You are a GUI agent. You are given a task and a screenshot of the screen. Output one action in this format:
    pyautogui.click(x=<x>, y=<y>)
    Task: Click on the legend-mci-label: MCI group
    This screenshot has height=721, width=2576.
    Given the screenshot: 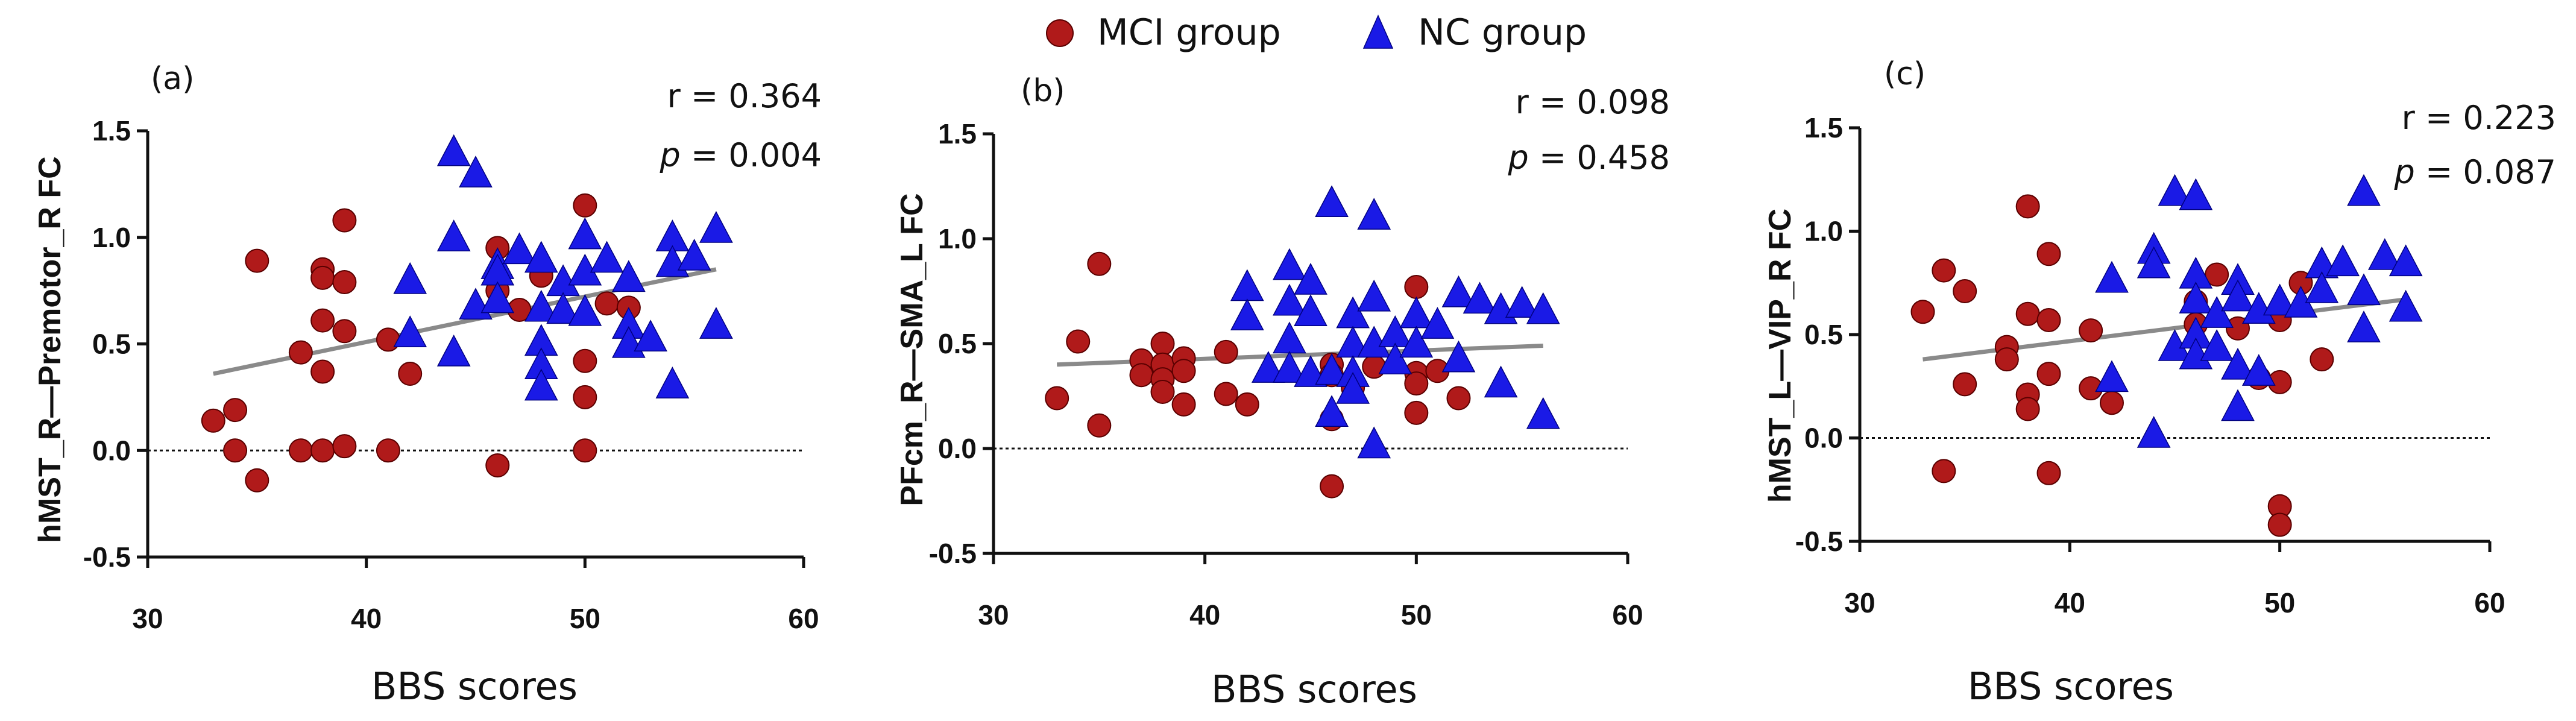 What is the action you would take?
    pyautogui.click(x=1189, y=32)
    